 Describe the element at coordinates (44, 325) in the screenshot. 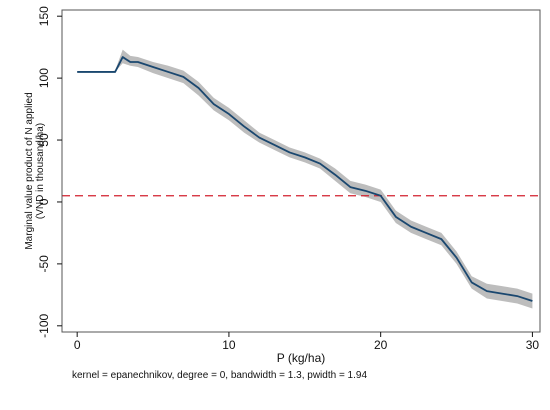

I see `y-tick-label-0: -100` at that location.